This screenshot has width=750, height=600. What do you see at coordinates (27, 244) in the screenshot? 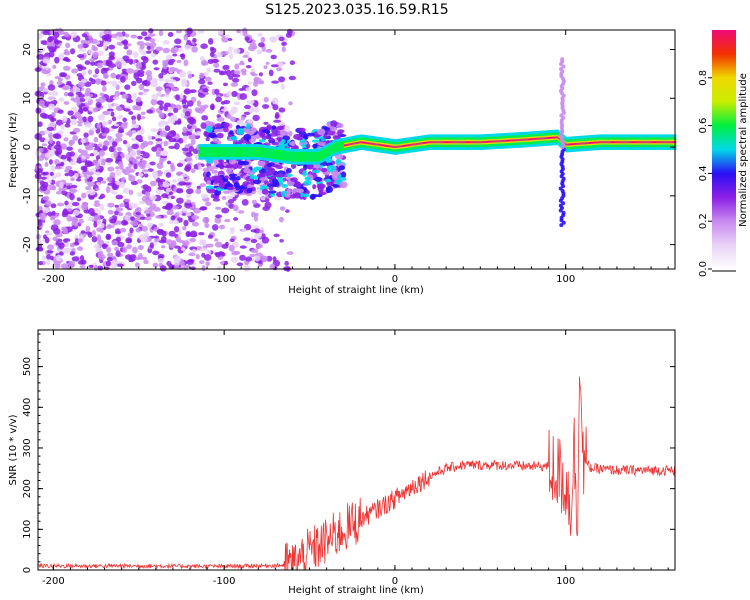
I see `y-tick-label: -20` at bounding box center [27, 244].